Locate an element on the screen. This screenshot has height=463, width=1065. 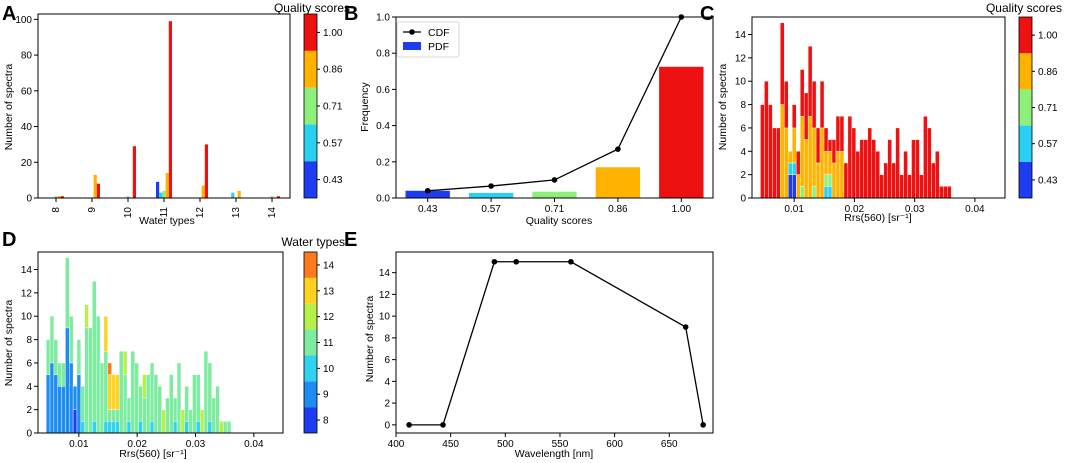
panel-b-xtick-label: 0.57 is located at coordinates (491, 209).